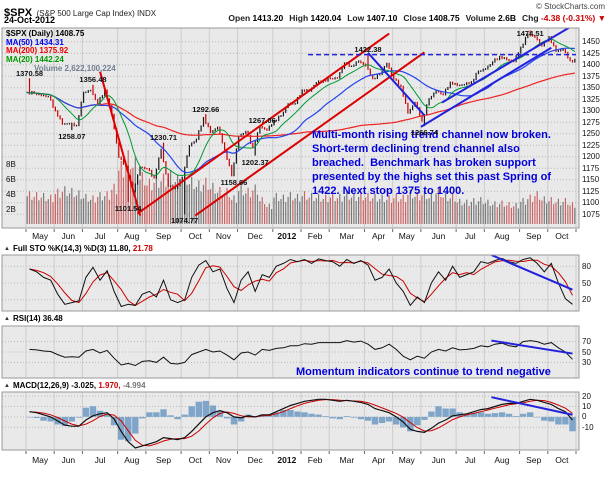  What do you see at coordinates (128, 208) in the screenshot?
I see `price-label: 1101.54` at bounding box center [128, 208].